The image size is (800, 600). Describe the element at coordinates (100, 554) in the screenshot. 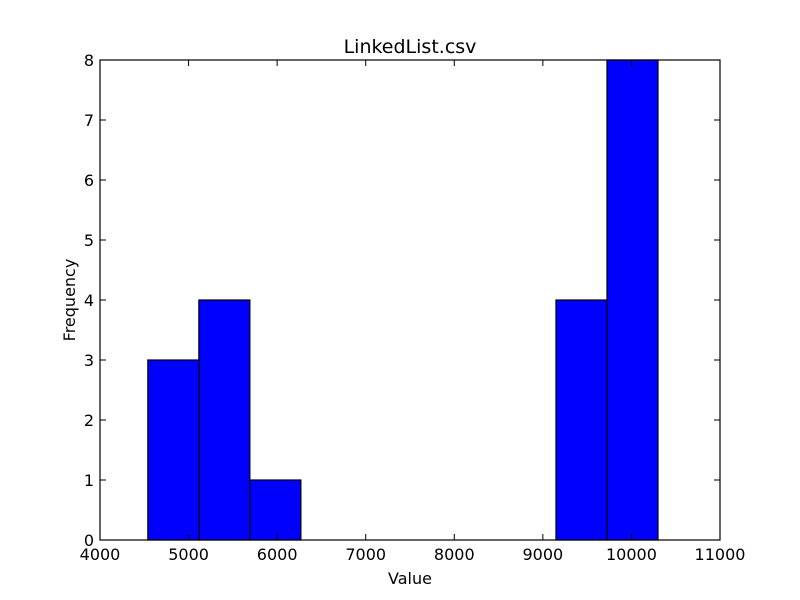

I see `x-tick-label: 4000` at that location.